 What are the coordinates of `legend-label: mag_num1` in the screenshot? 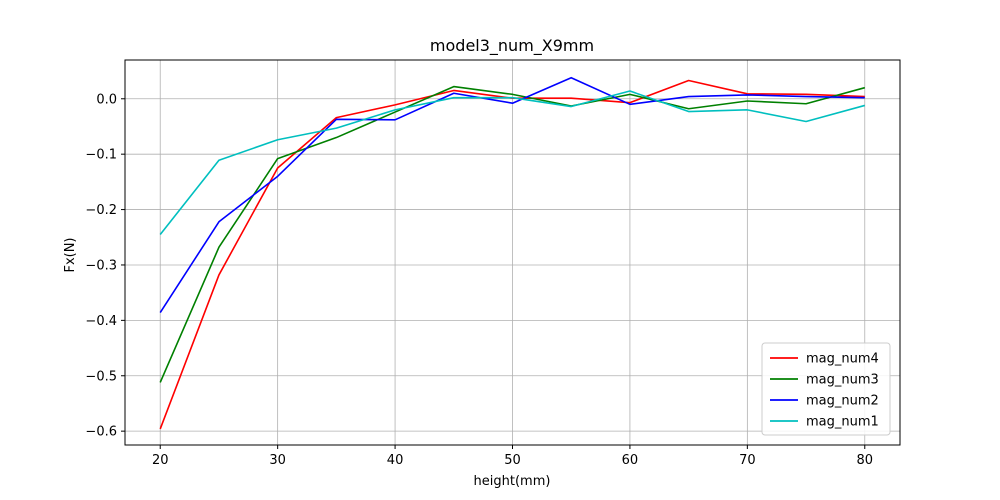 It's located at (842, 422).